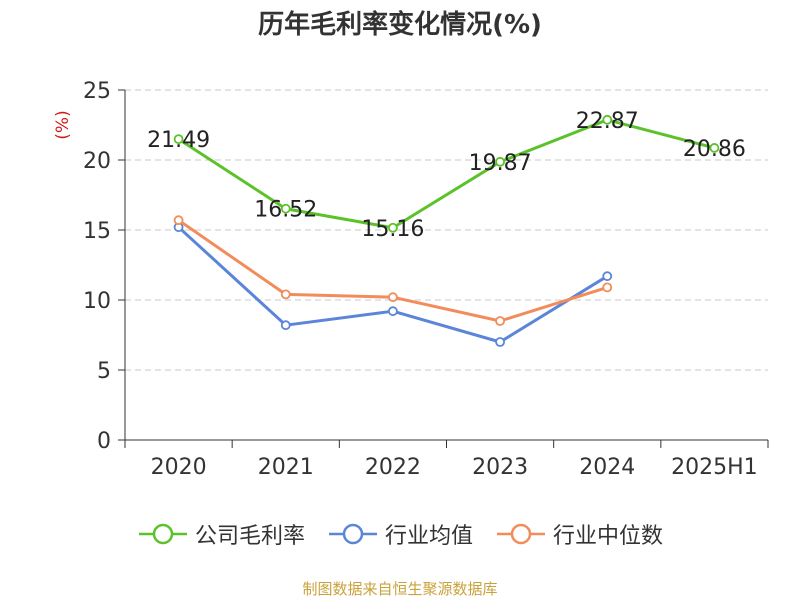 The width and height of the screenshot is (800, 600). I want to click on y-axis-label: (%), so click(63, 124).